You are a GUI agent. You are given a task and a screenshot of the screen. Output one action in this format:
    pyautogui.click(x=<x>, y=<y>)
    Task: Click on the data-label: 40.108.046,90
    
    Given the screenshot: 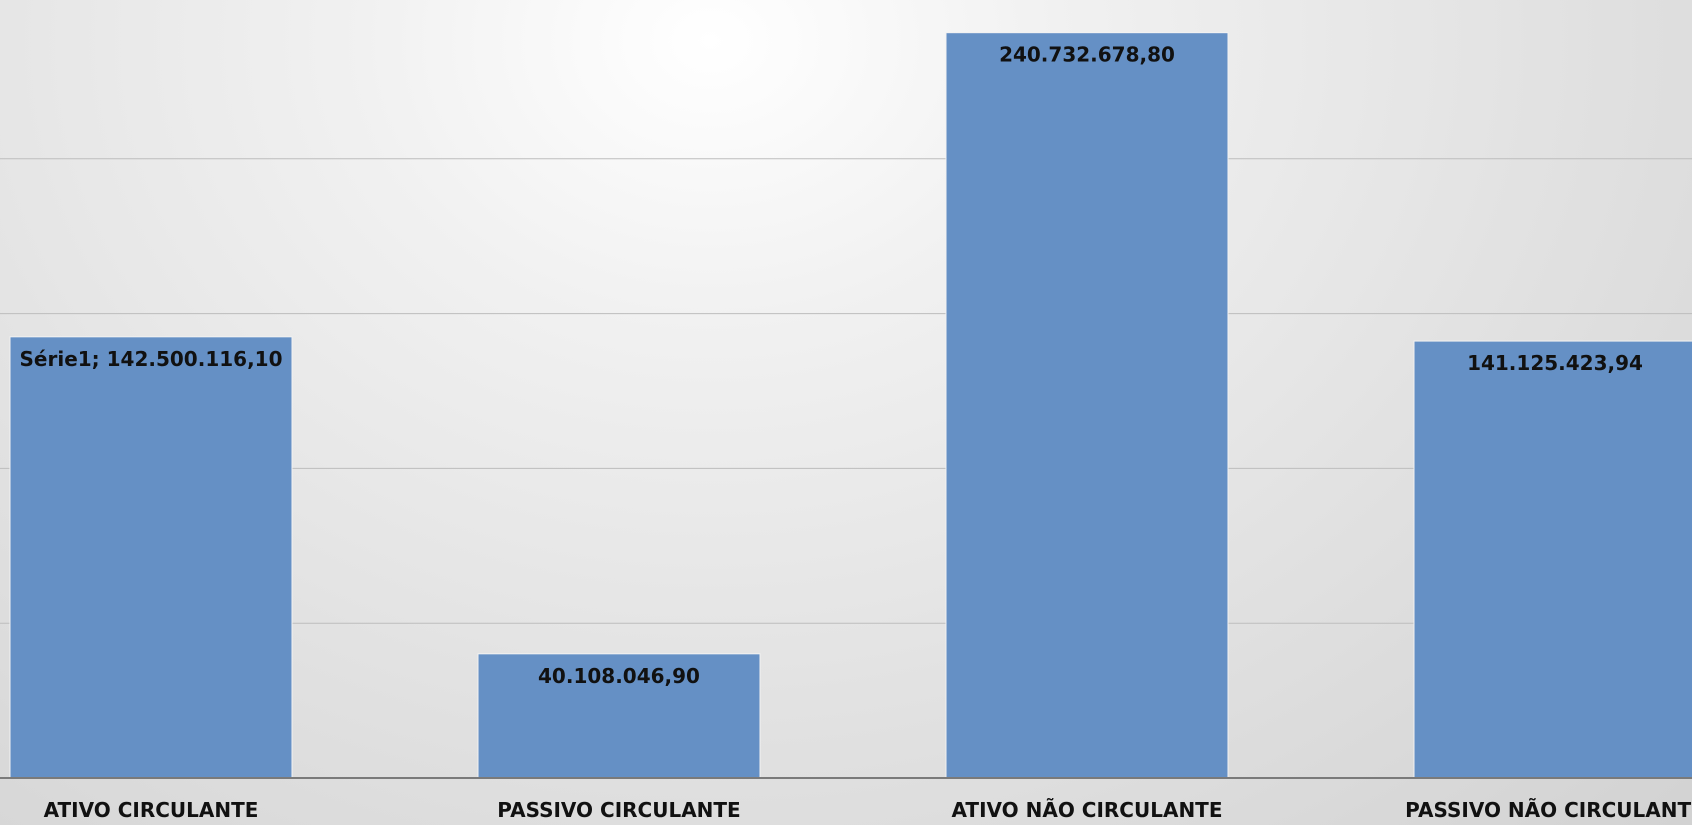 What is the action you would take?
    pyautogui.click(x=619, y=676)
    